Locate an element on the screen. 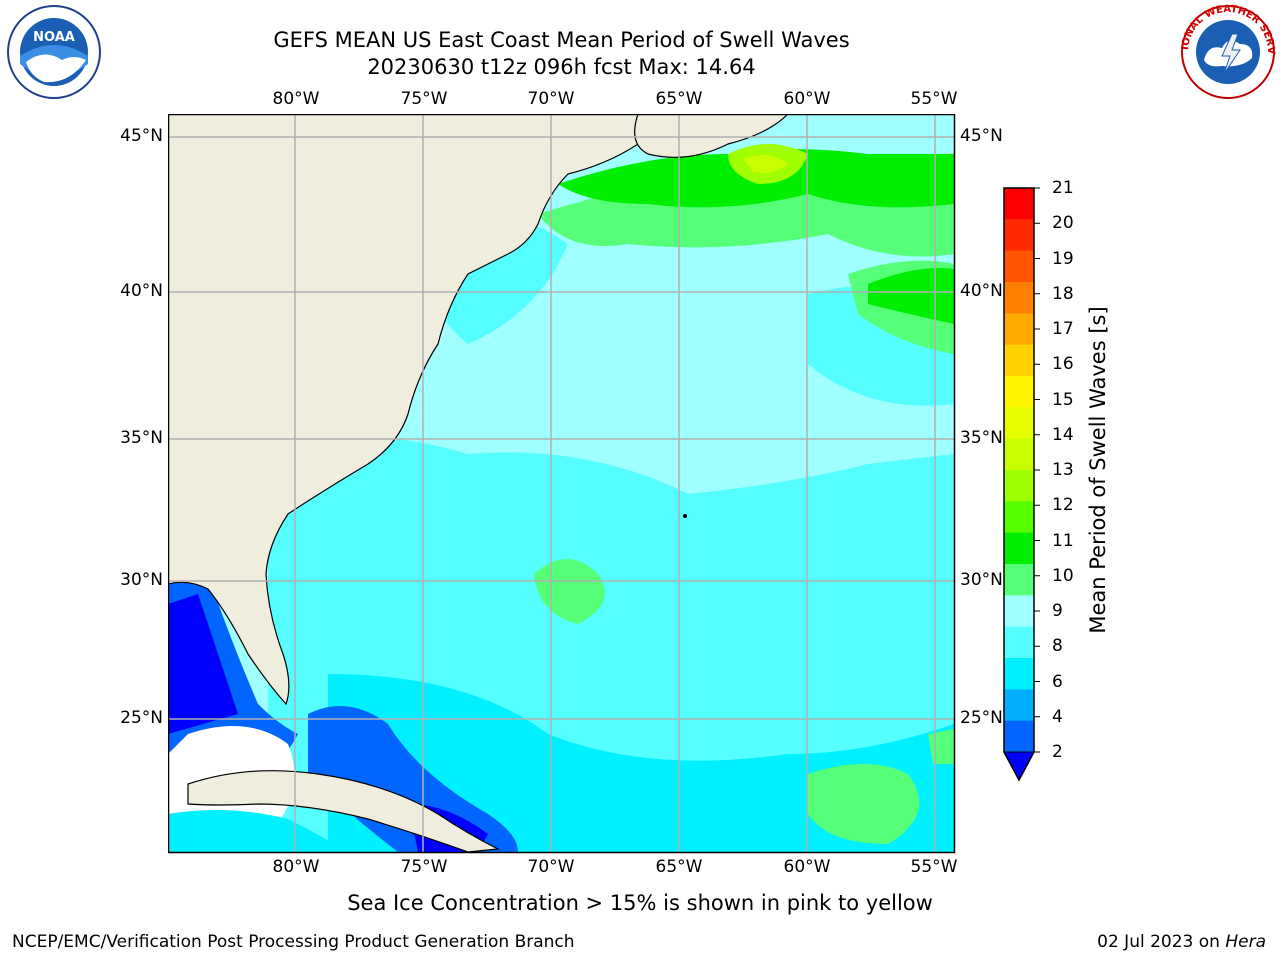  colorbar-tick-label: 10 is located at coordinates (1063, 575).